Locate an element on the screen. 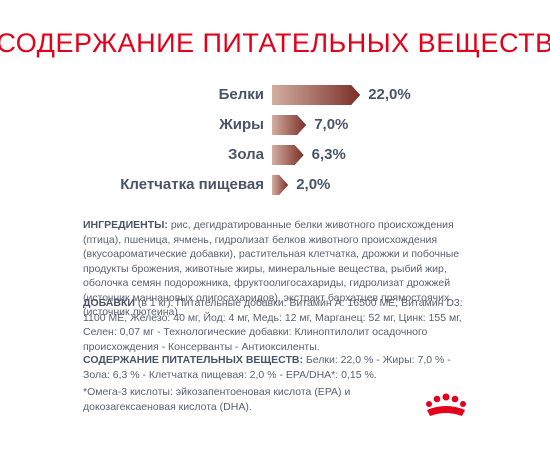 This screenshot has height=450, width=550. category-label: Зола is located at coordinates (246, 154).